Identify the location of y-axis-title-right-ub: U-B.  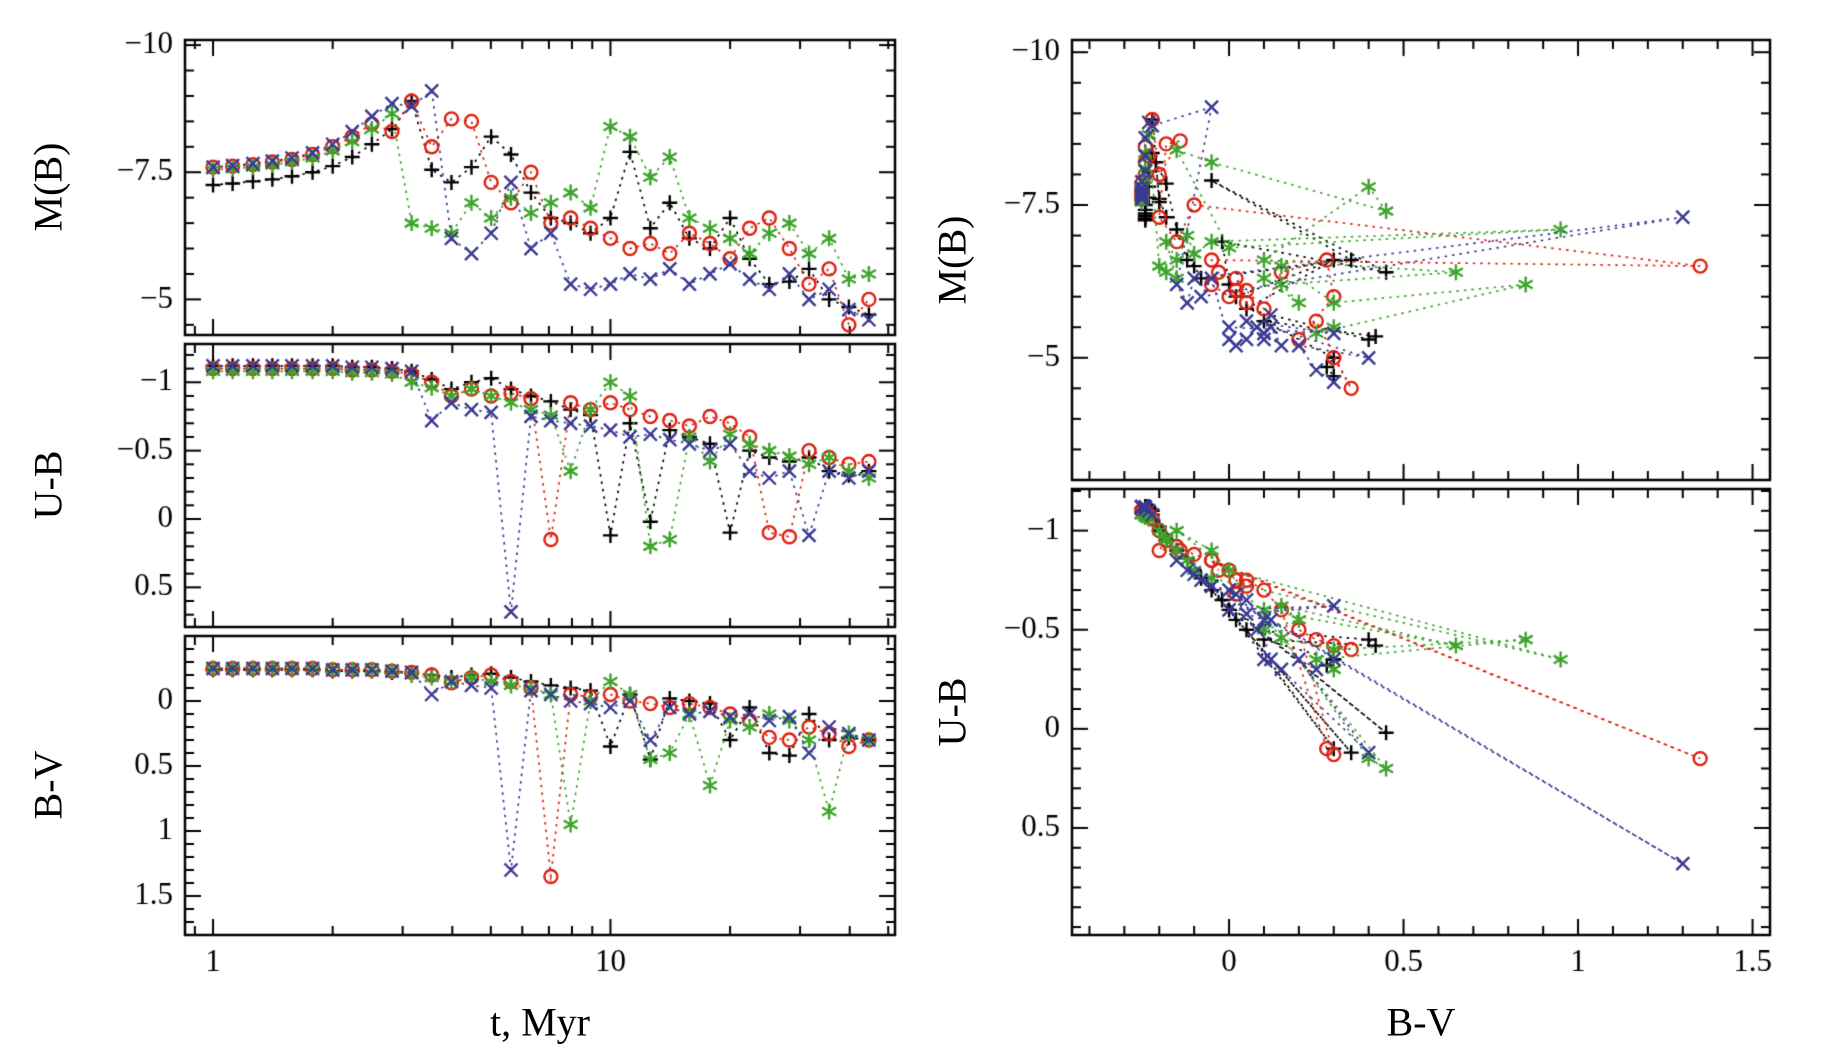
(952, 712).